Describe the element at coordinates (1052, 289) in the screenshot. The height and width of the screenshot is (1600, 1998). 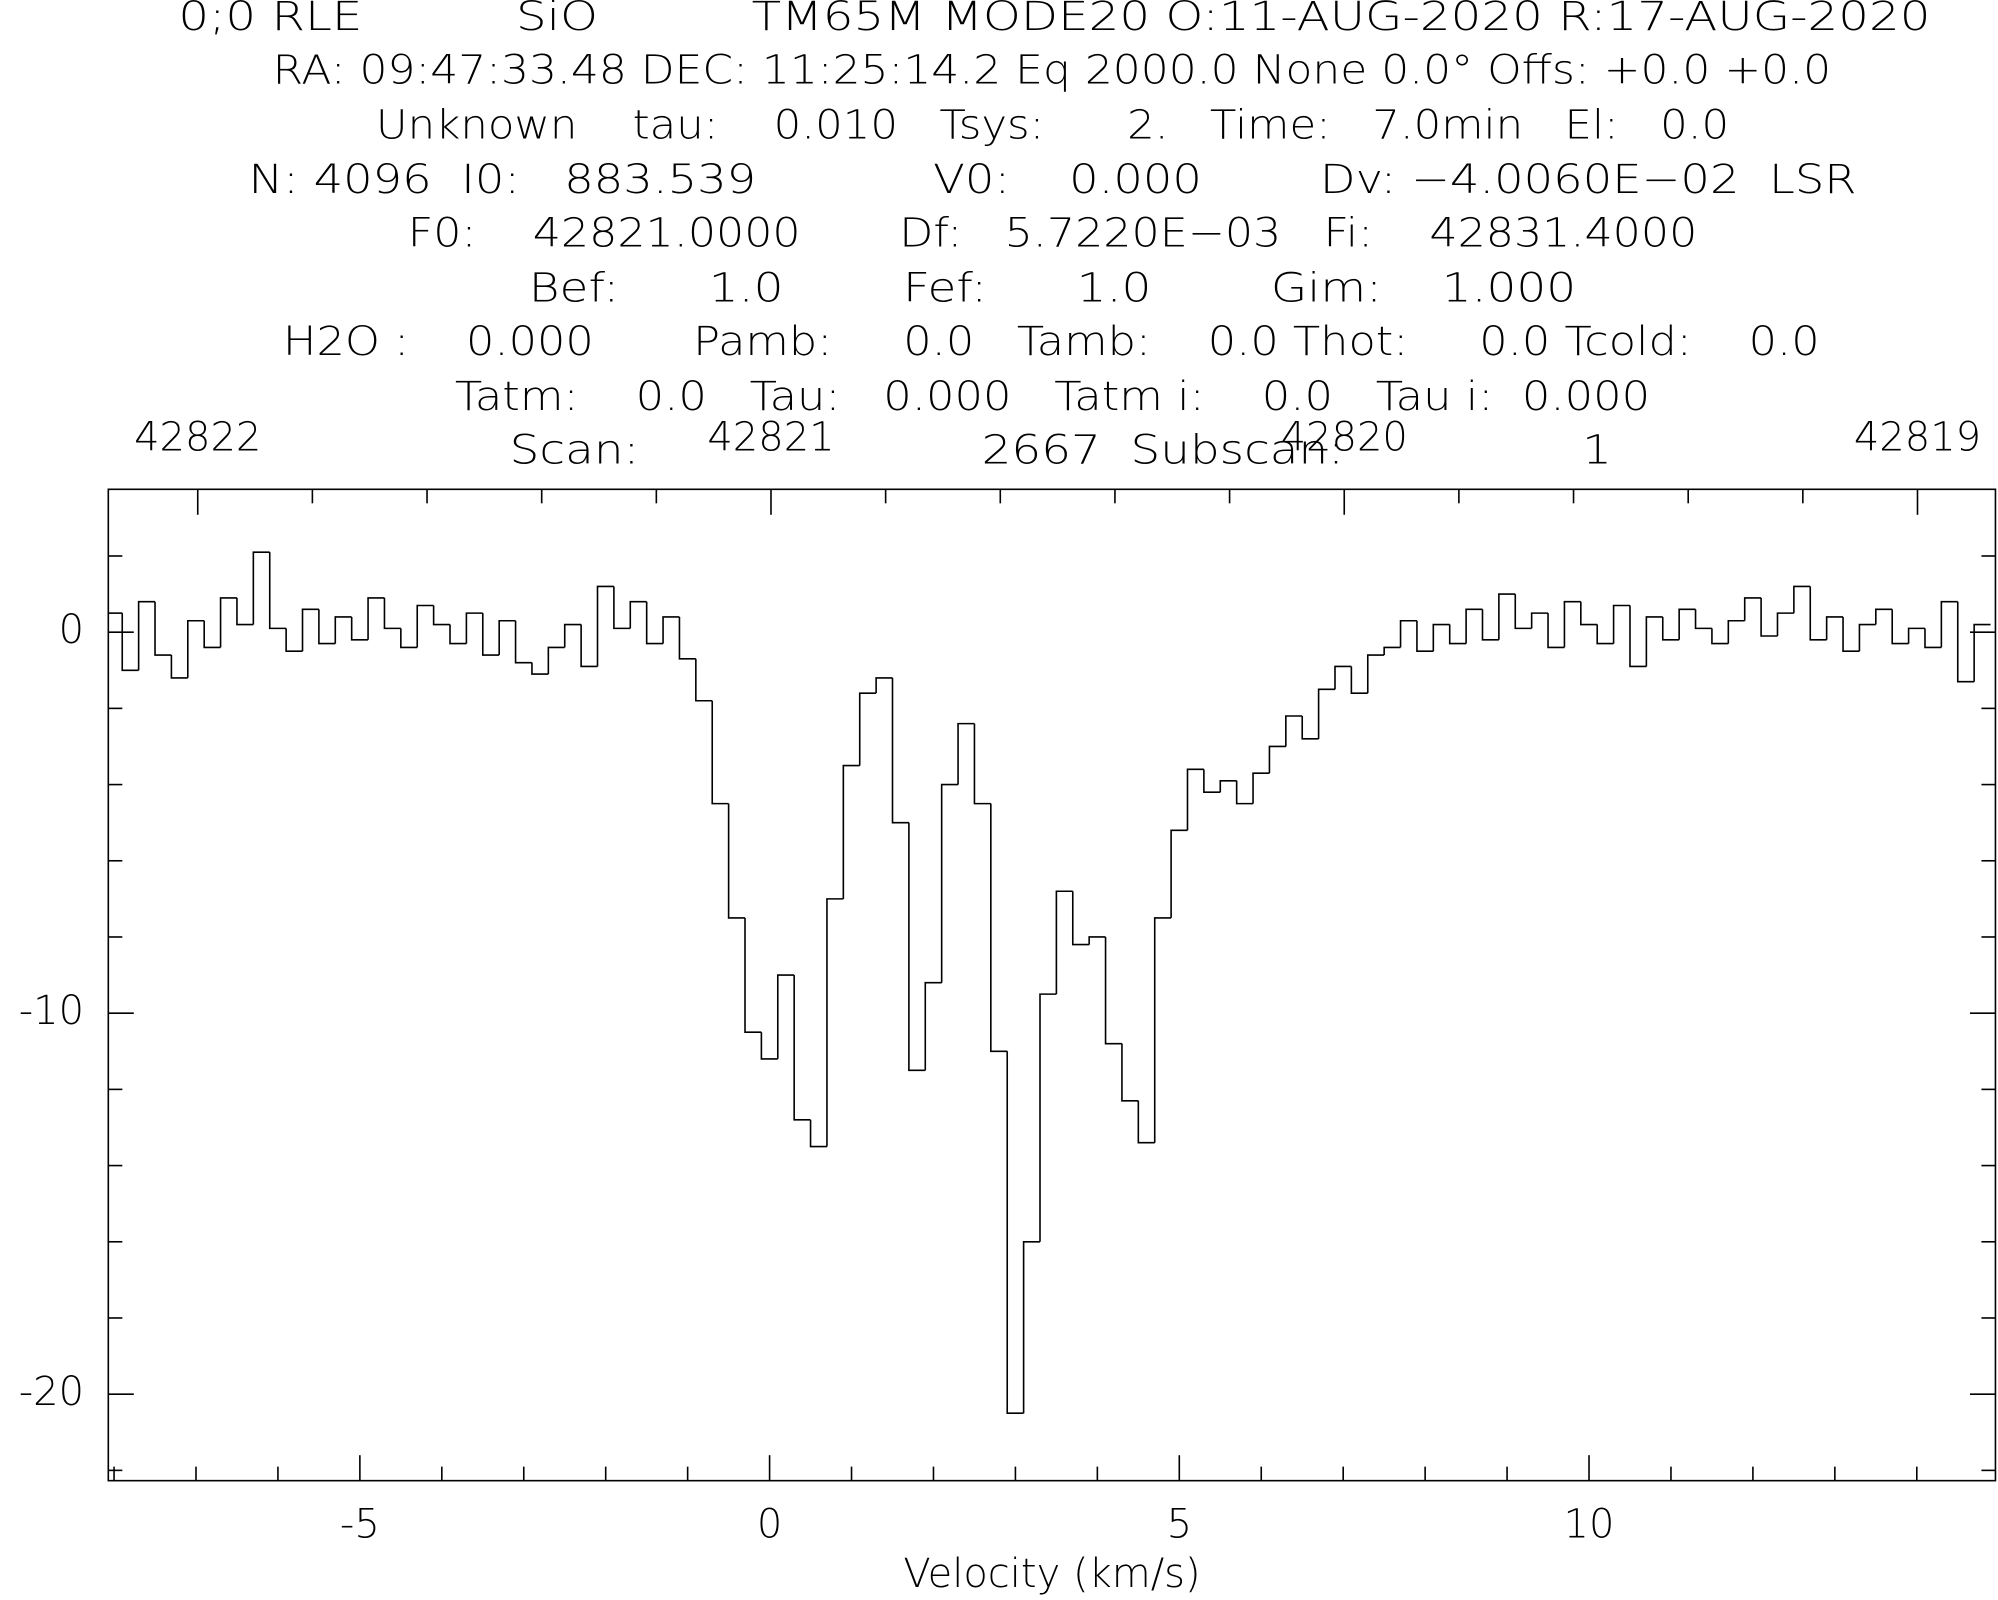
I see `header-line: Bef: 1.0 Fef: 1.0 Gim: 1.000` at that location.